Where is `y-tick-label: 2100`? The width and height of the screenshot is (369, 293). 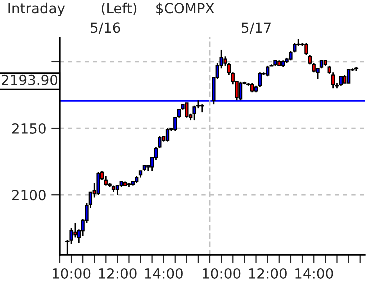 y-tick-label: 2100 is located at coordinates (29, 195).